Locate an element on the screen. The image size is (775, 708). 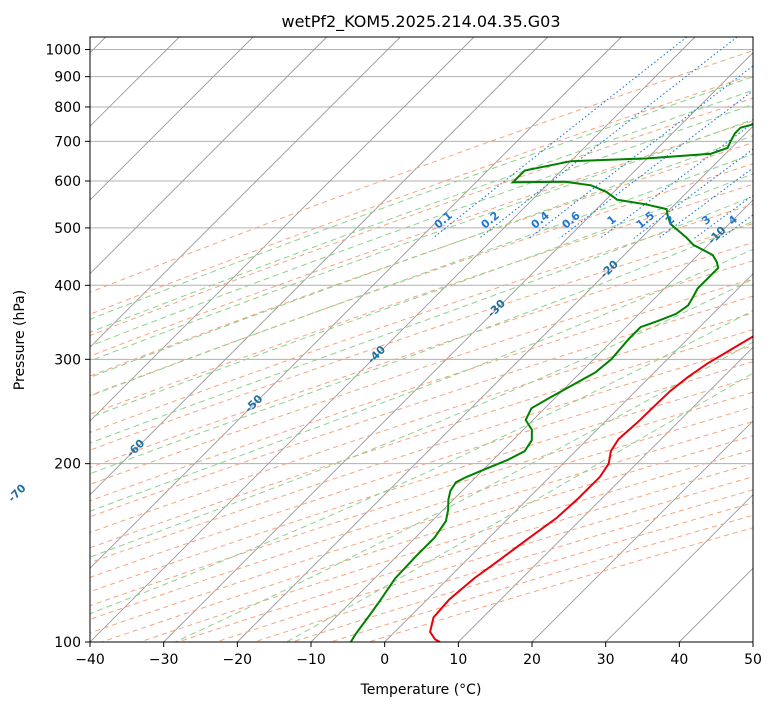
x-axis-label: Temperature (°C) is located at coordinates (421, 690).